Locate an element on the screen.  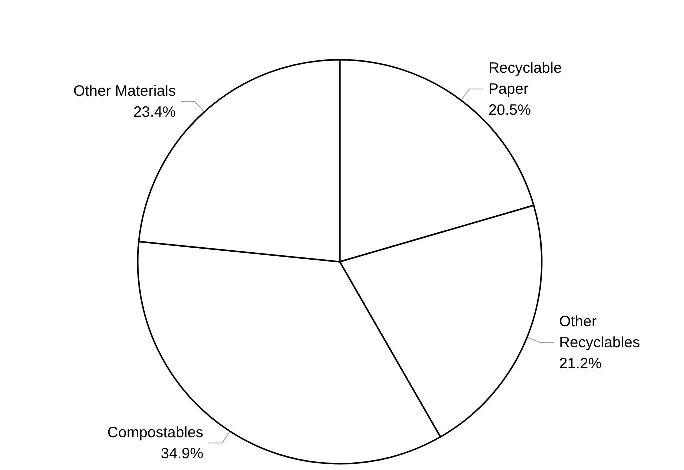
slice-label: Other Recyclables is located at coordinates (599, 332).